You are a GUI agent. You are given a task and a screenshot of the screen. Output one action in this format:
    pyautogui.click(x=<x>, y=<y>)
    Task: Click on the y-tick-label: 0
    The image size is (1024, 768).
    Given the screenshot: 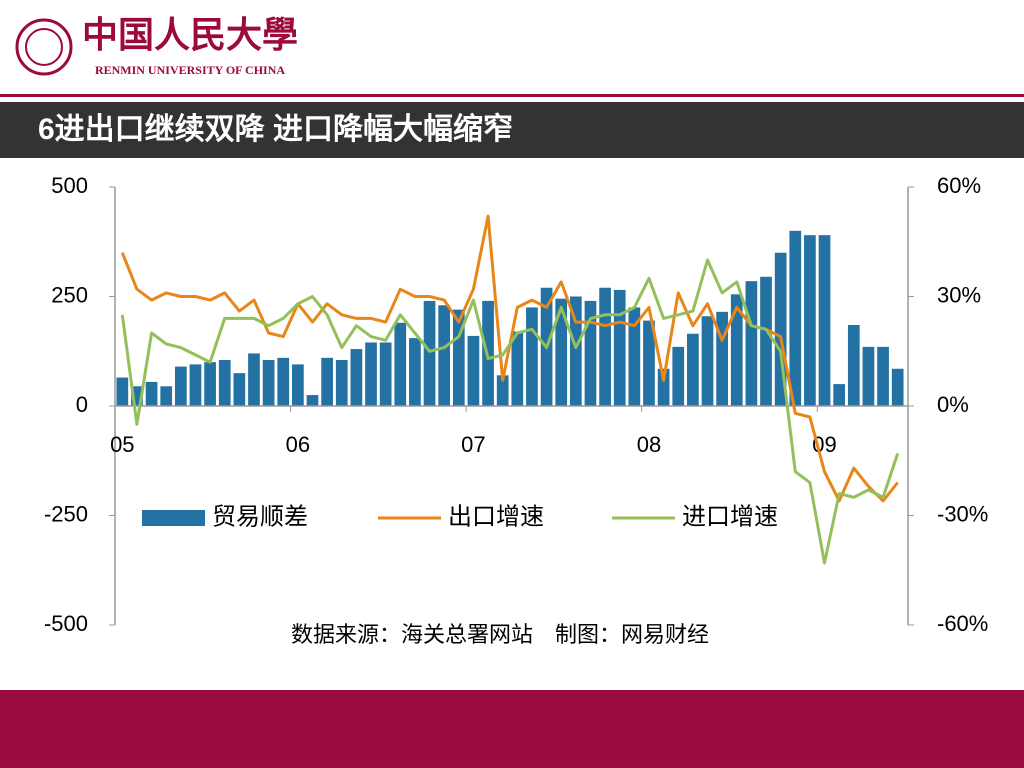 What is the action you would take?
    pyautogui.click(x=82, y=404)
    